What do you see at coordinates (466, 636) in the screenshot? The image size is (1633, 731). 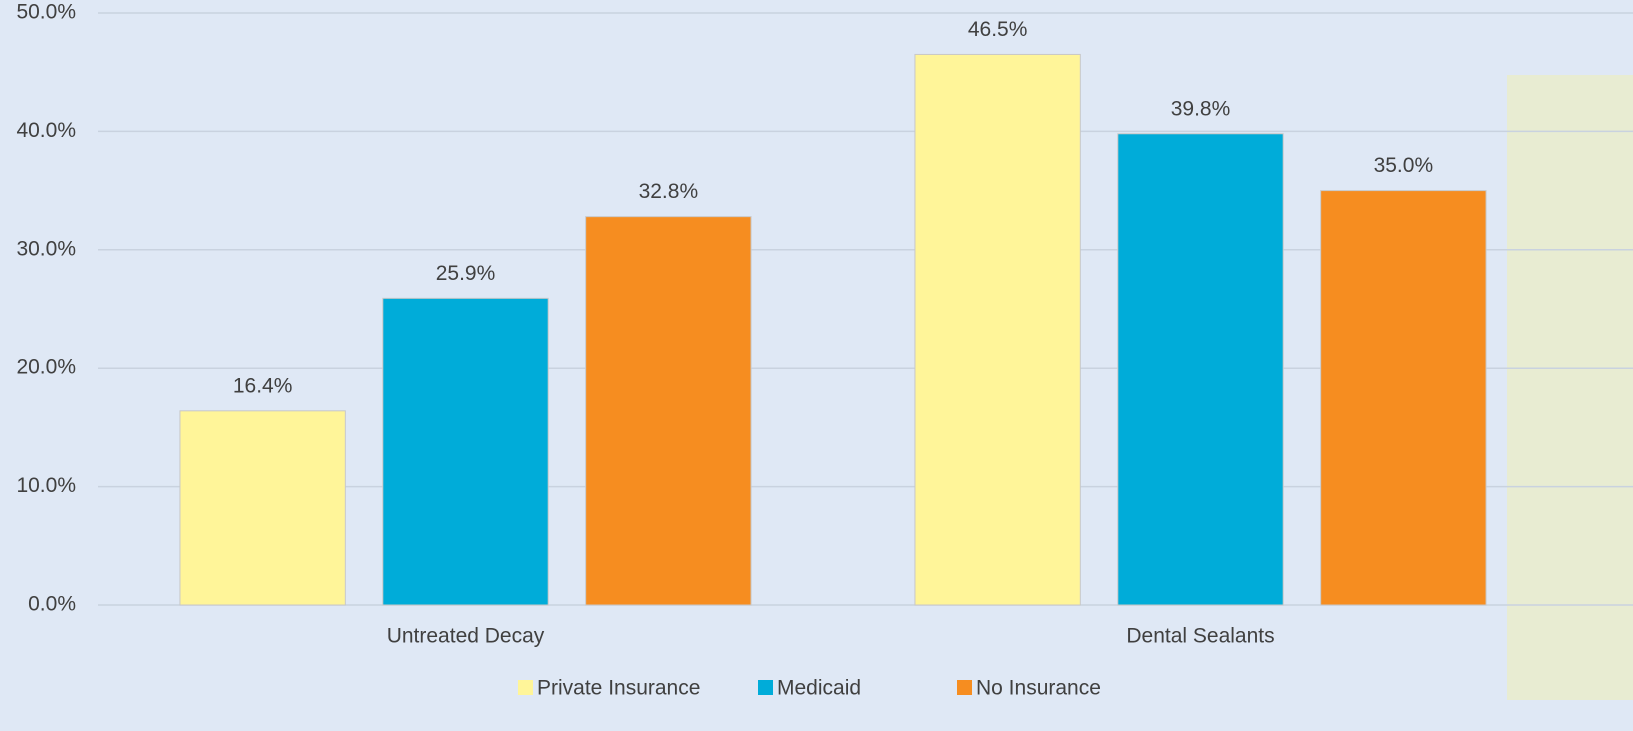 I see `x-tick-label: Untreated Decay` at bounding box center [466, 636].